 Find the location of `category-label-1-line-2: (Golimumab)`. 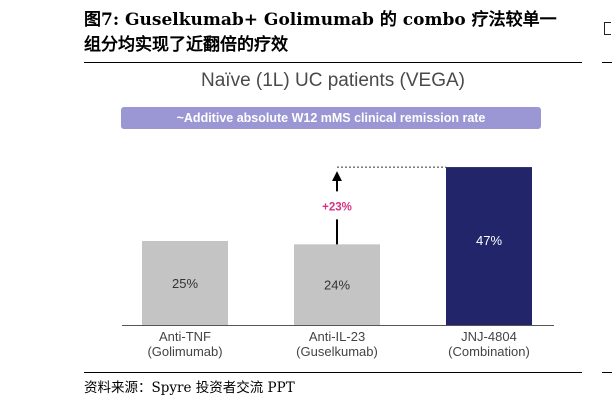

category-label-1-line-2: (Golimumab) is located at coordinates (184, 351).